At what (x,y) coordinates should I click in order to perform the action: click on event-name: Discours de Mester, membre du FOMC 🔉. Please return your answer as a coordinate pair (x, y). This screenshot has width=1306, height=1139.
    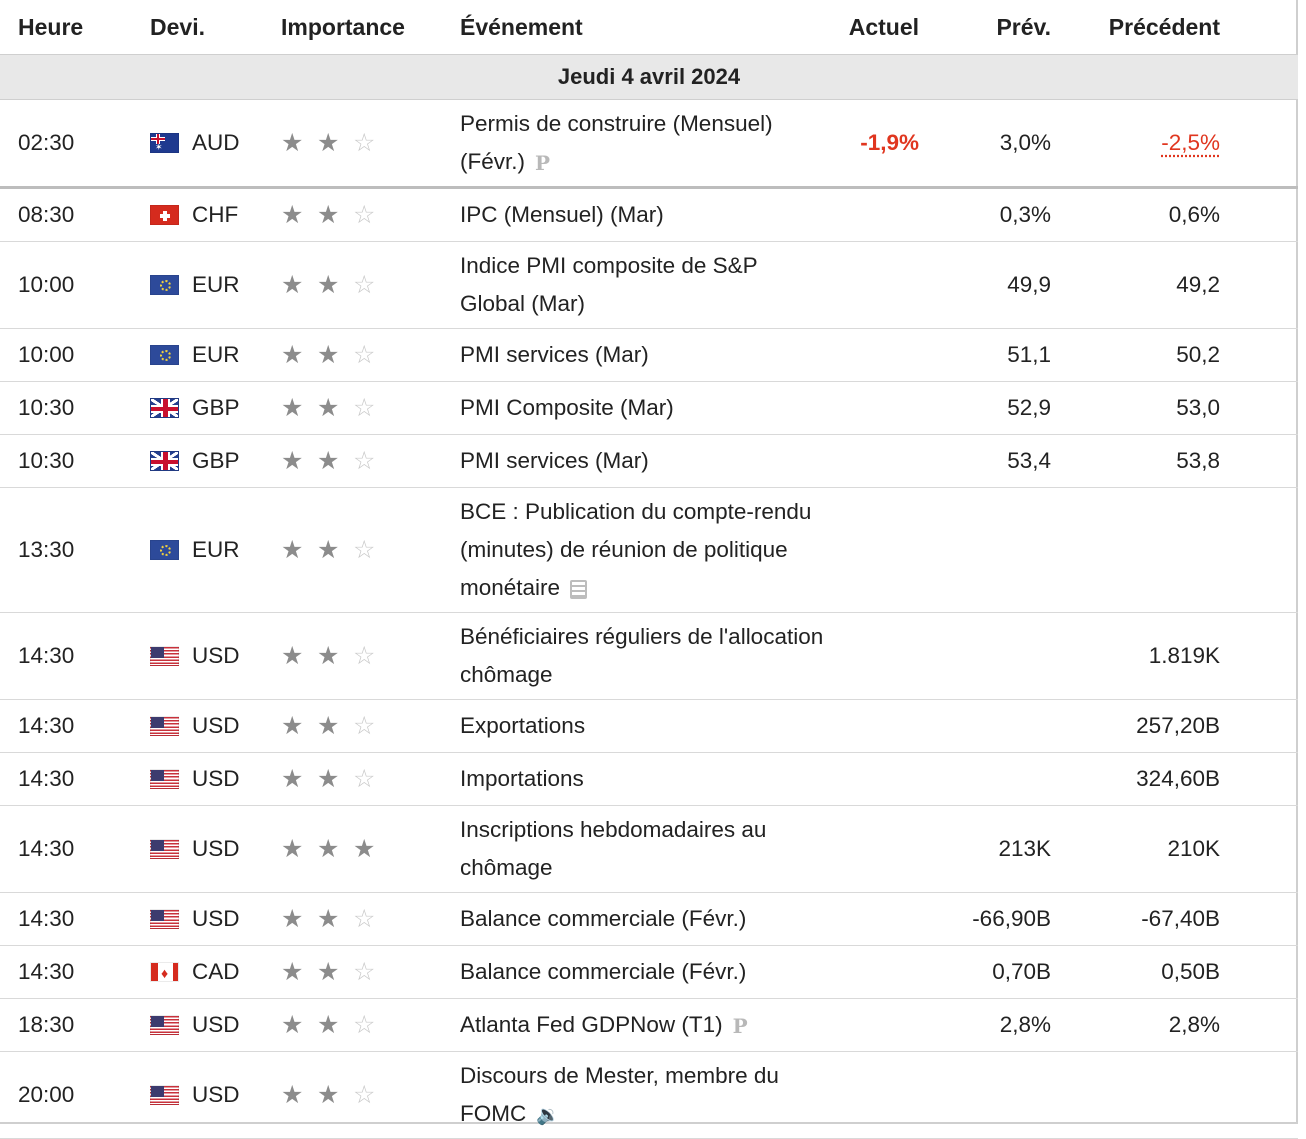
    Looking at the image, I should click on (647, 1095).